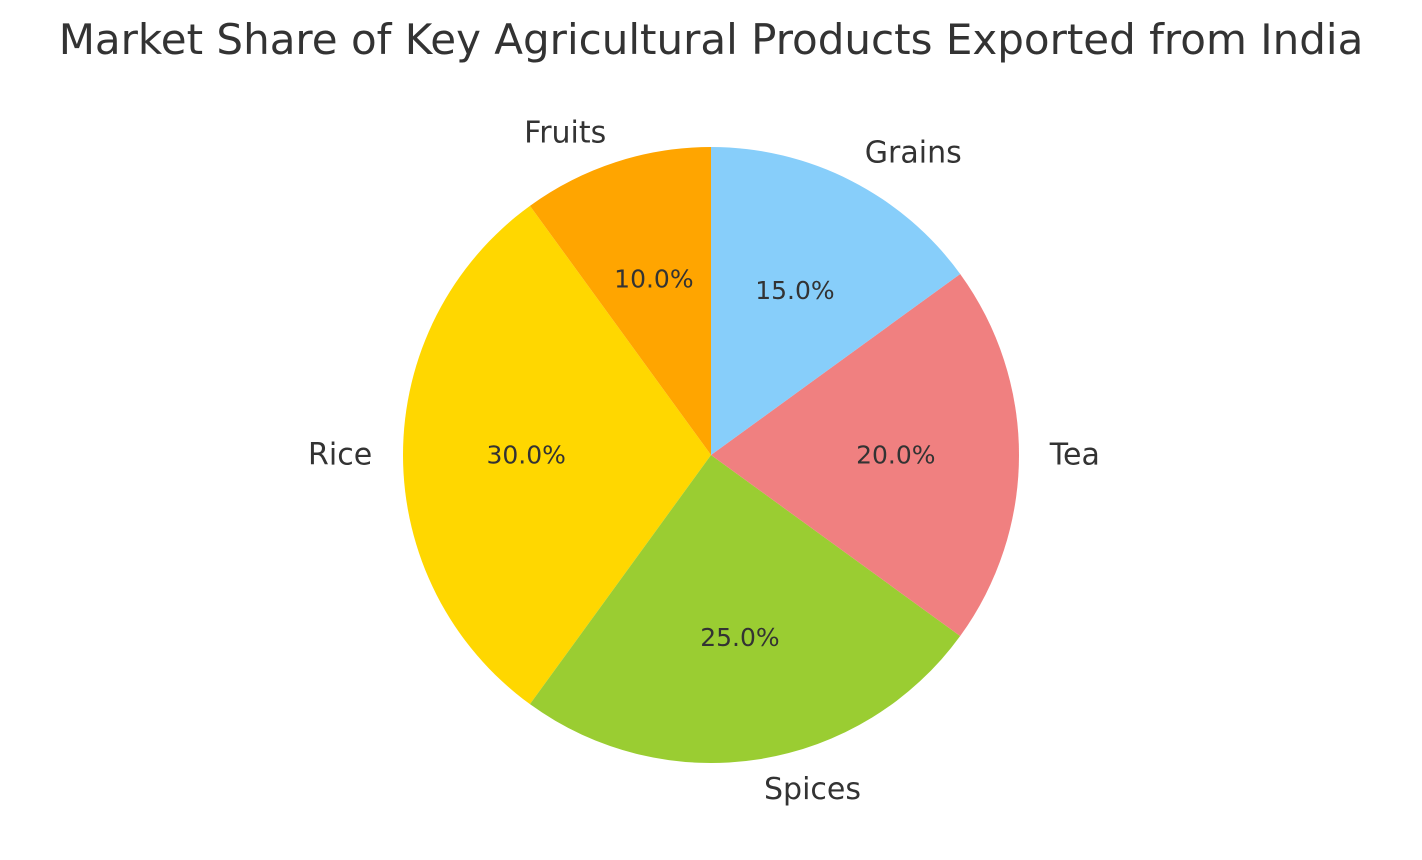 The width and height of the screenshot is (1422, 860). What do you see at coordinates (913, 153) in the screenshot?
I see `slice-label-grains: Grains` at bounding box center [913, 153].